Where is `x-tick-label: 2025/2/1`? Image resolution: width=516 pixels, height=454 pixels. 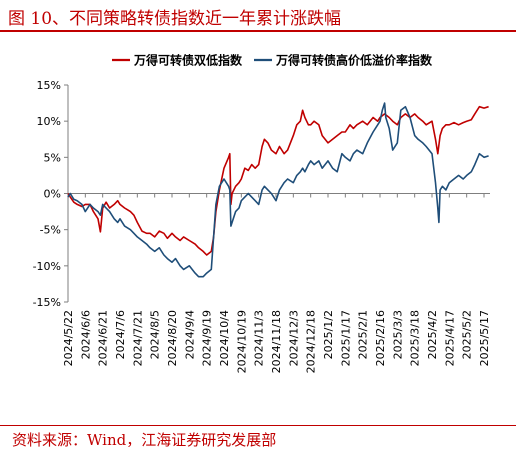 x-tick-label: 2025/2/1 is located at coordinates (363, 334).